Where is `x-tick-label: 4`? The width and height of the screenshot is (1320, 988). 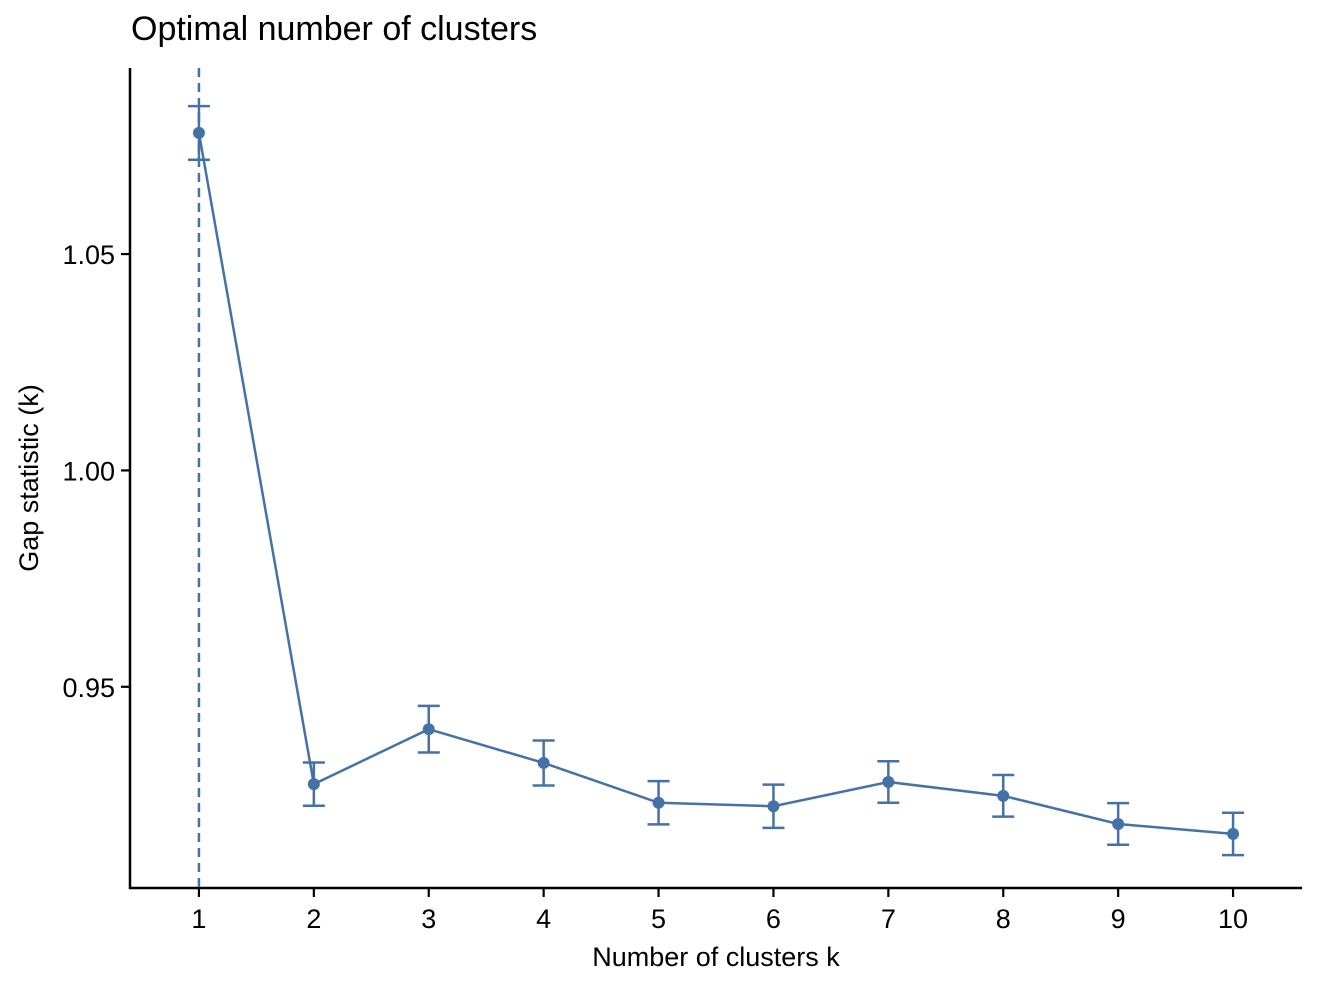 x-tick-label: 4 is located at coordinates (543, 919).